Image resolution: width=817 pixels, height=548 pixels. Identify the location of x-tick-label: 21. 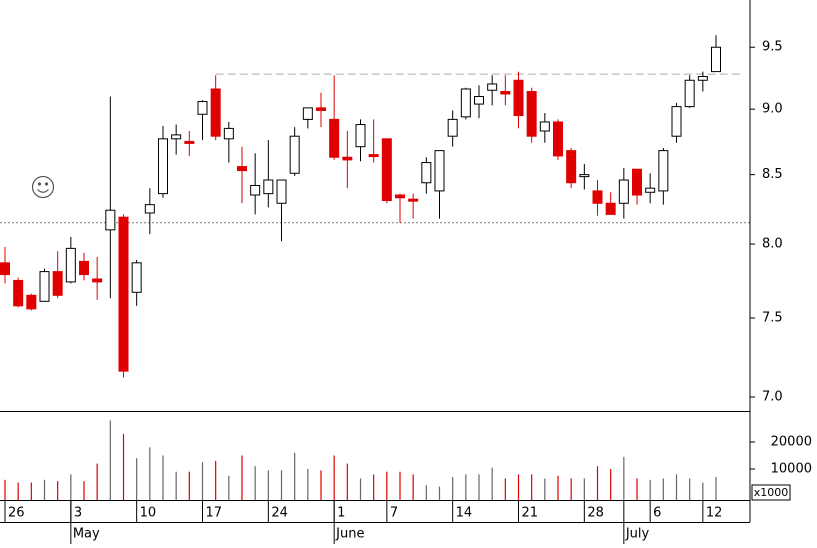
(530, 513).